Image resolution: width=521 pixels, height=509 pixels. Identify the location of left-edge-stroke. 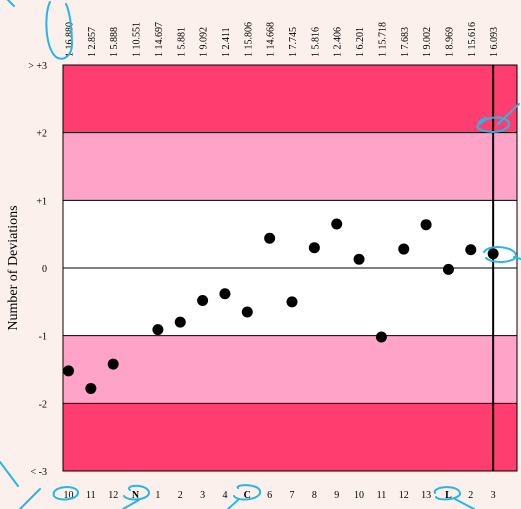
(30, 498).